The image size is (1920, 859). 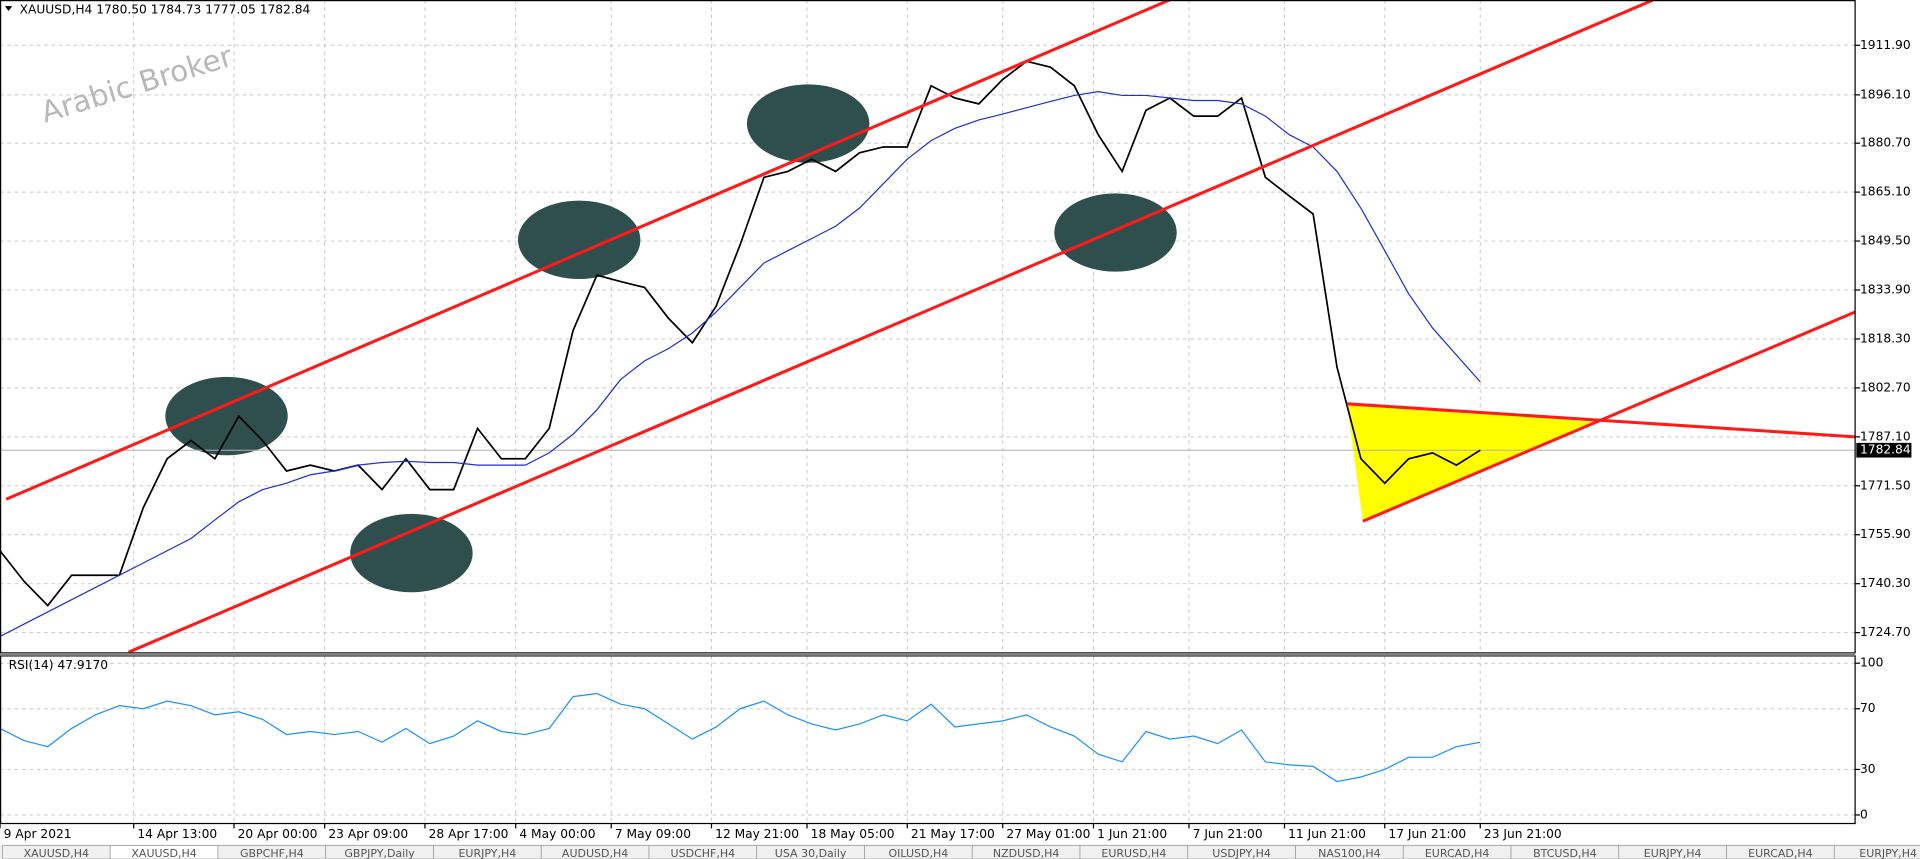 I want to click on x-tick-label: 9 Apr 2021, so click(x=38, y=834).